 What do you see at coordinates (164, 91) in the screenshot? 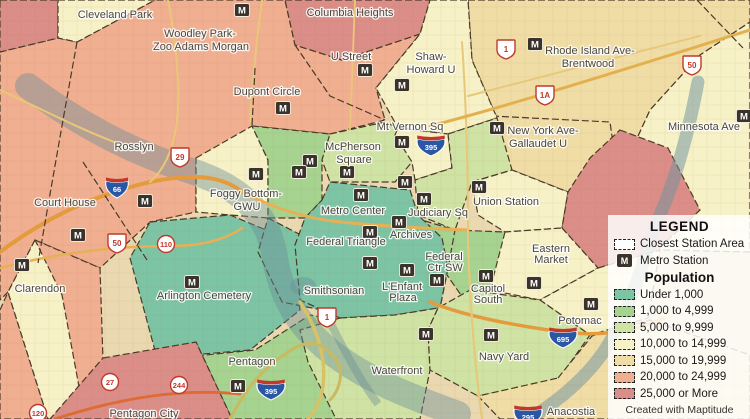
I see `road-nw1` at bounding box center [164, 91].